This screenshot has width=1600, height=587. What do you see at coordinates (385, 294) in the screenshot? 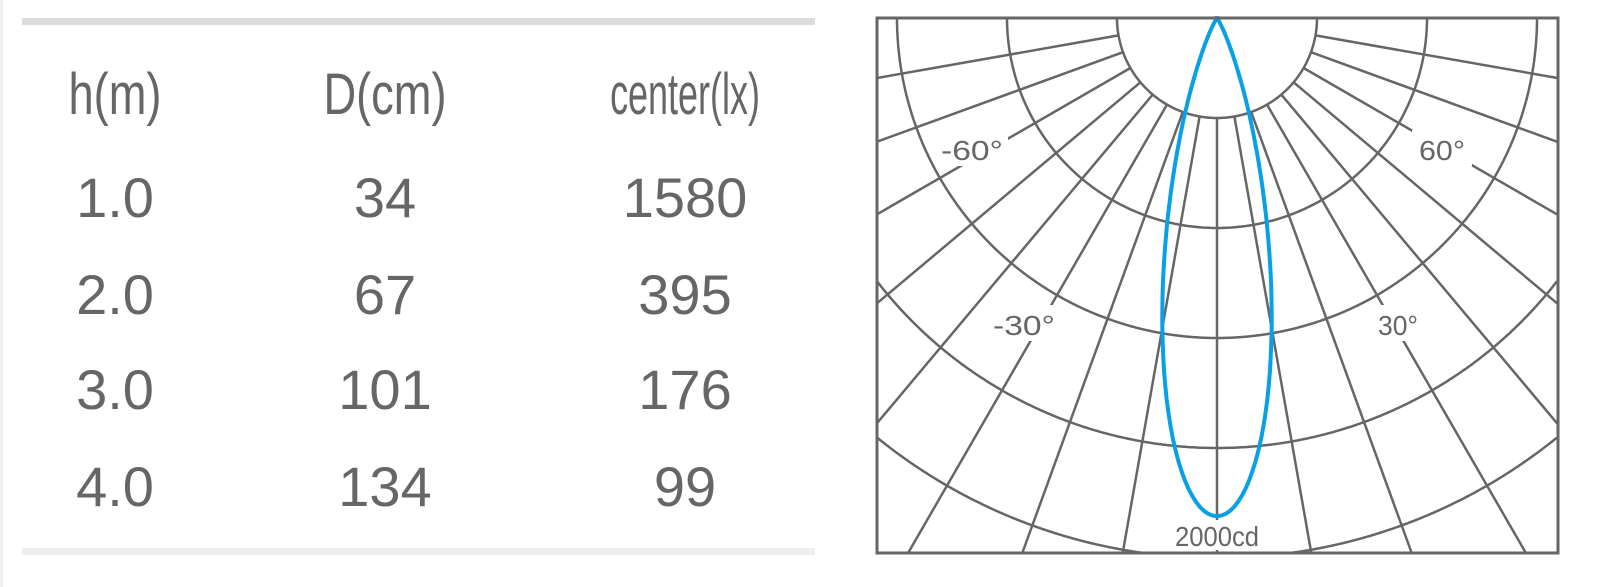
I see `table-cell: 67` at bounding box center [385, 294].